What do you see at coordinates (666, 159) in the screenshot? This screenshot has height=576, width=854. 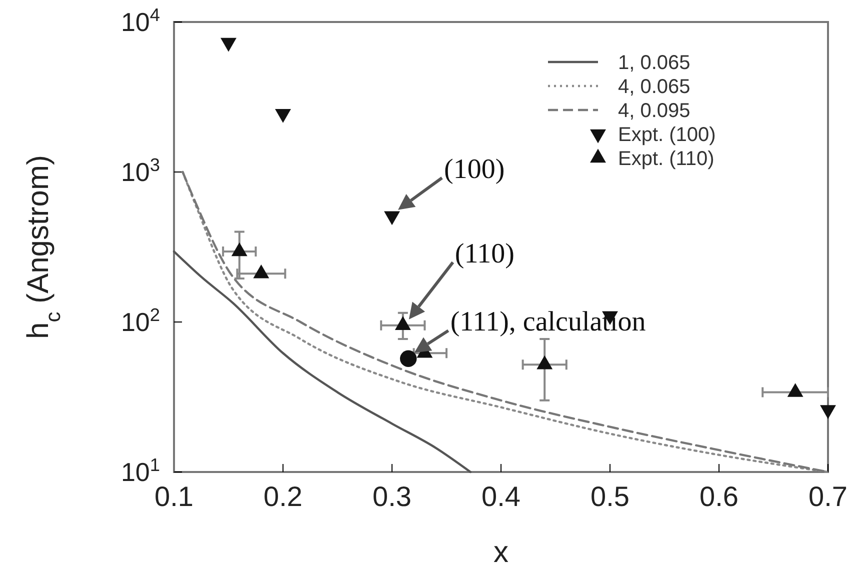 I see `legend-label: Expt. (110)` at bounding box center [666, 159].